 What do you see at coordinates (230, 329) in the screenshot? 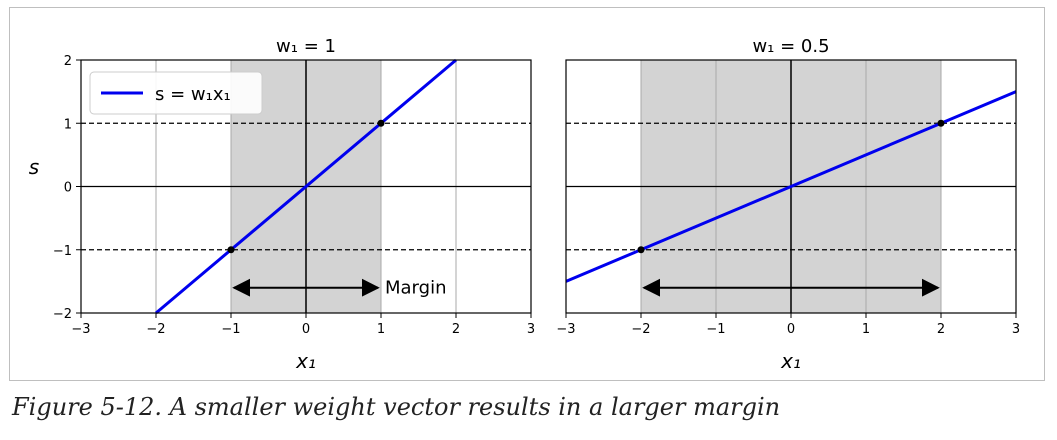
I see `chart1-x-tick-label: −1` at bounding box center [230, 329].